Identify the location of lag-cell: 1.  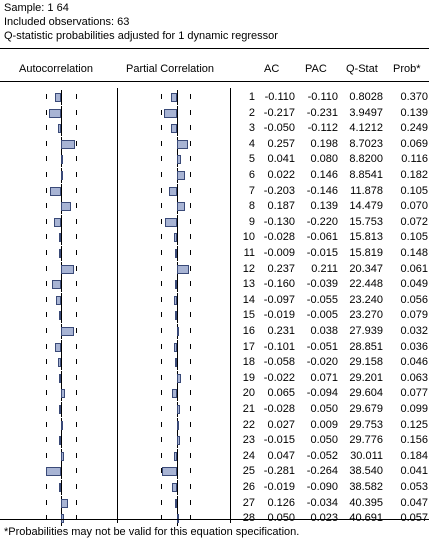
(251, 97).